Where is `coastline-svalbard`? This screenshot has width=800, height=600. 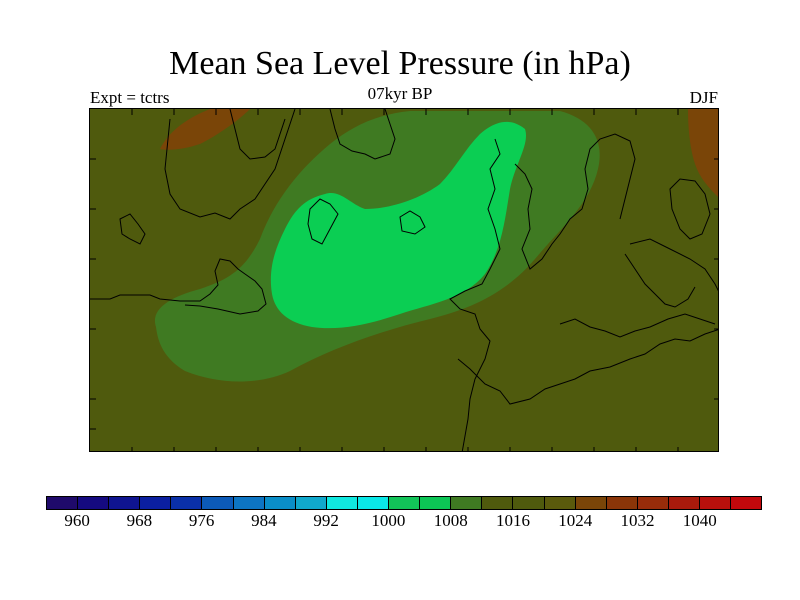 coastline-svalbard is located at coordinates (362, 134).